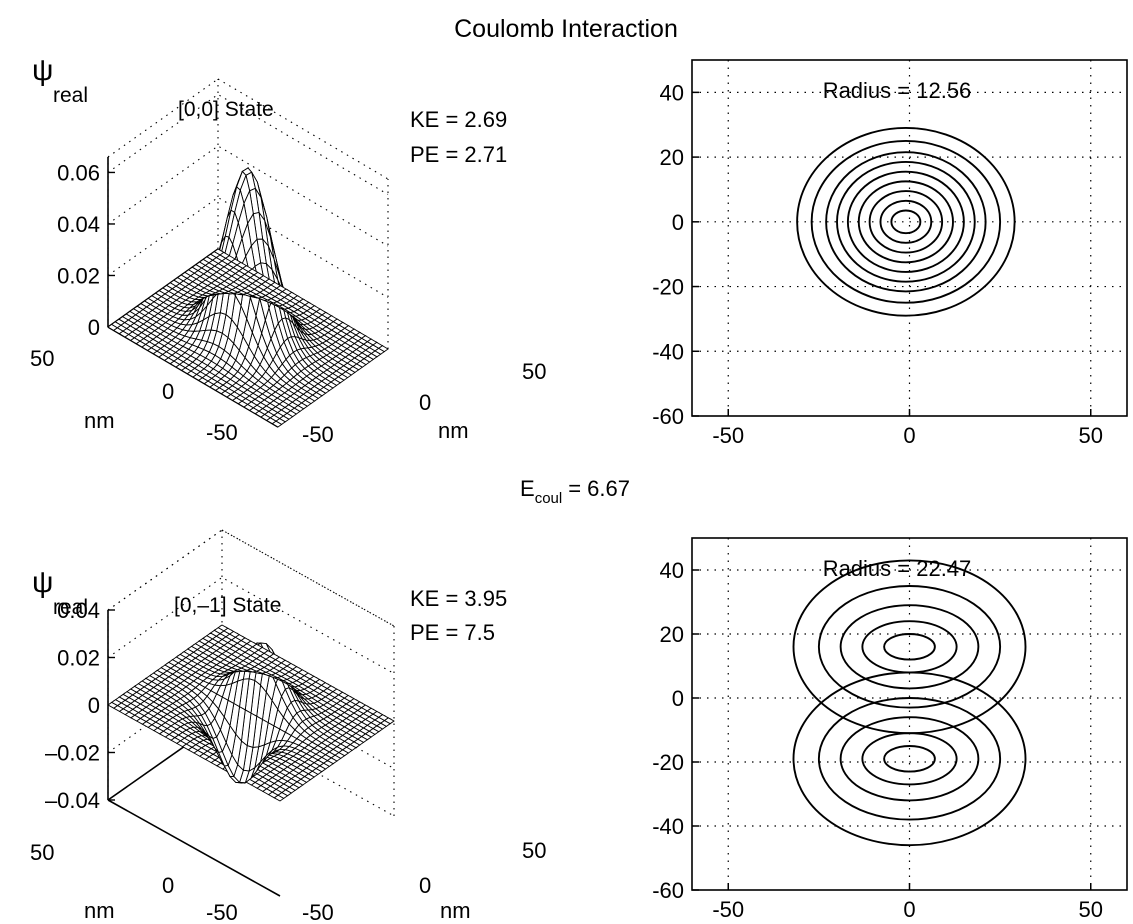 The image size is (1133, 924). Describe the element at coordinates (194, 848) in the screenshot. I see `axis-line` at that location.